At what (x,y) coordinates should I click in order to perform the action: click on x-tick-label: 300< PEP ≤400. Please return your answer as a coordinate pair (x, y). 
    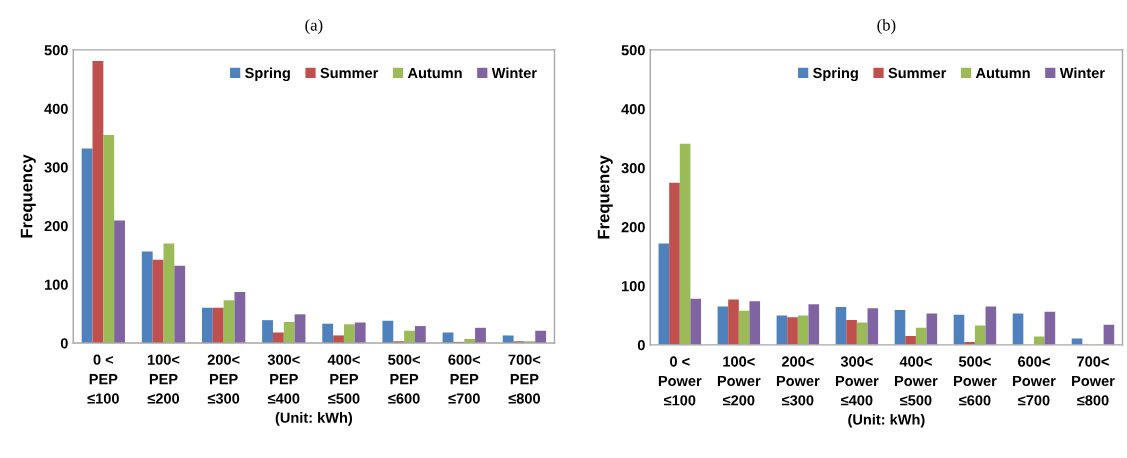
    Looking at the image, I should click on (283, 379).